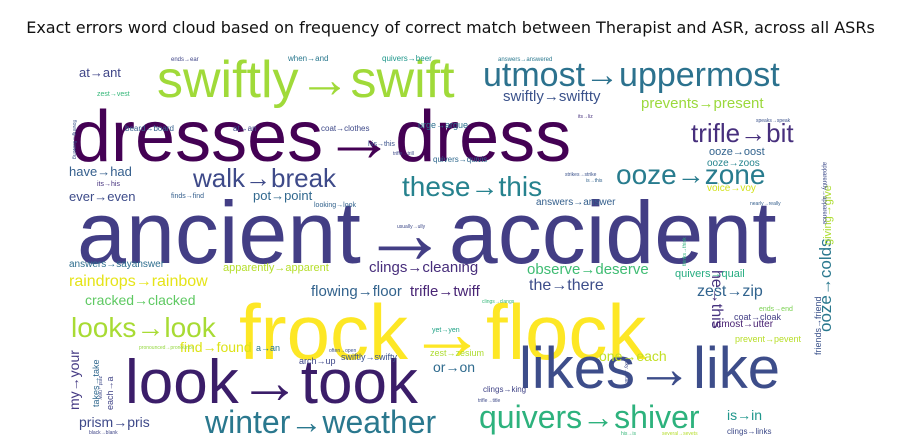 This screenshot has height=448, width=901. What do you see at coordinates (321, 137) in the screenshot?
I see `cloud-word: dresses→dress` at bounding box center [321, 137].